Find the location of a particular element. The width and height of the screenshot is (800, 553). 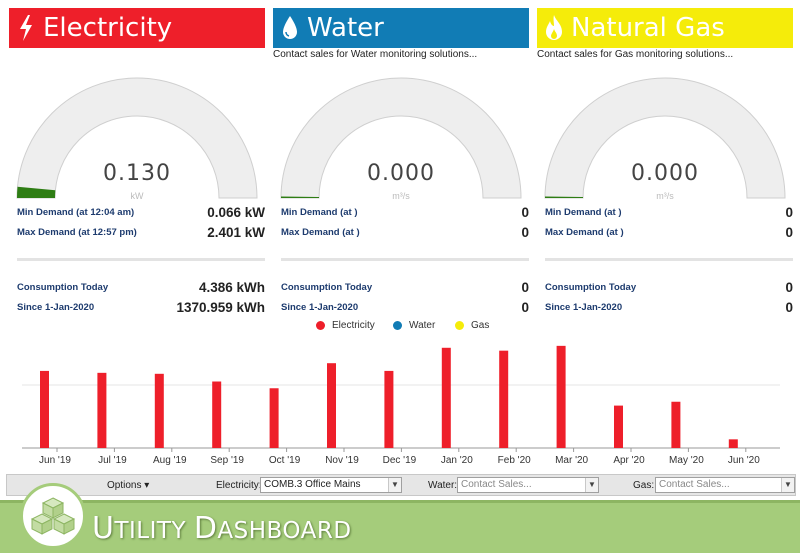

electricity-select-value: COMB.3 Office Mains is located at coordinates (312, 484).